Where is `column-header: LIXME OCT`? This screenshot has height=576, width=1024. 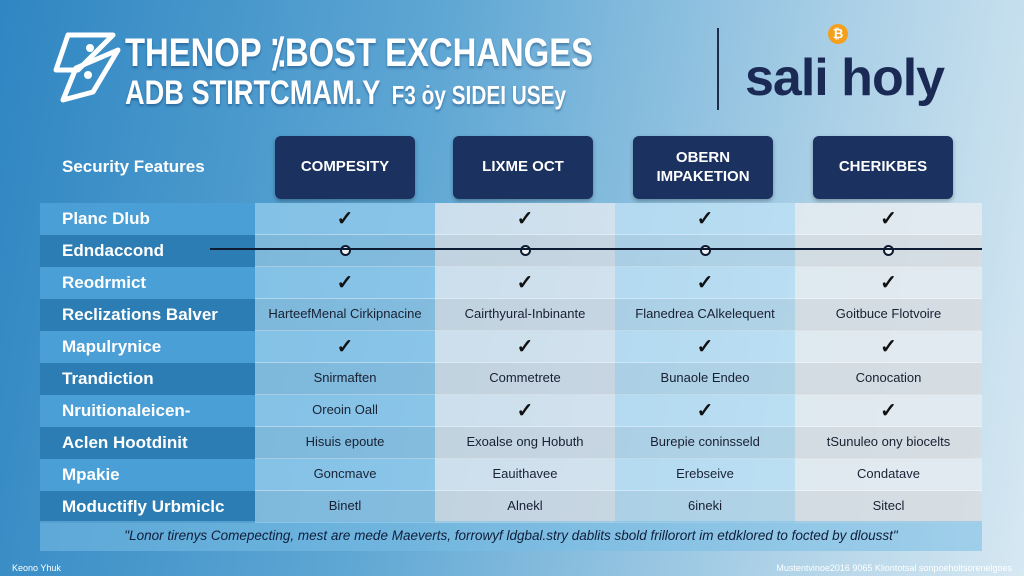
column-header: LIXME OCT is located at coordinates (523, 167).